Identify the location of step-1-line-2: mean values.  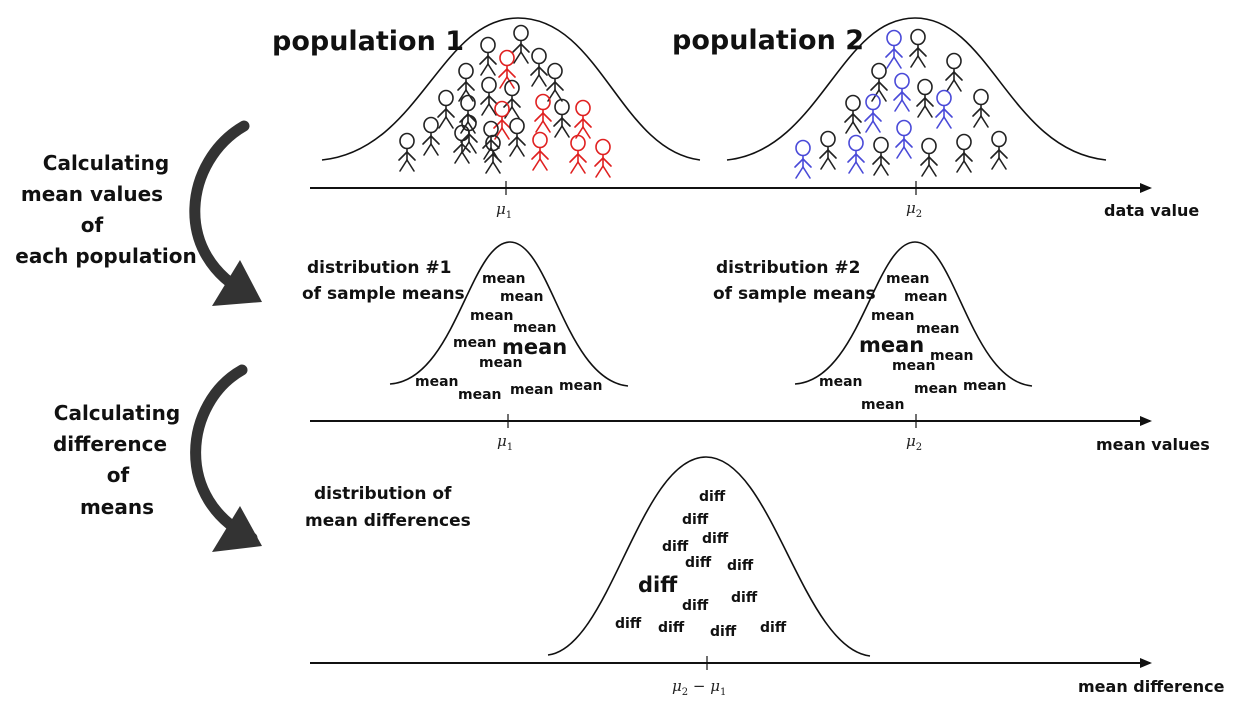
(92, 194).